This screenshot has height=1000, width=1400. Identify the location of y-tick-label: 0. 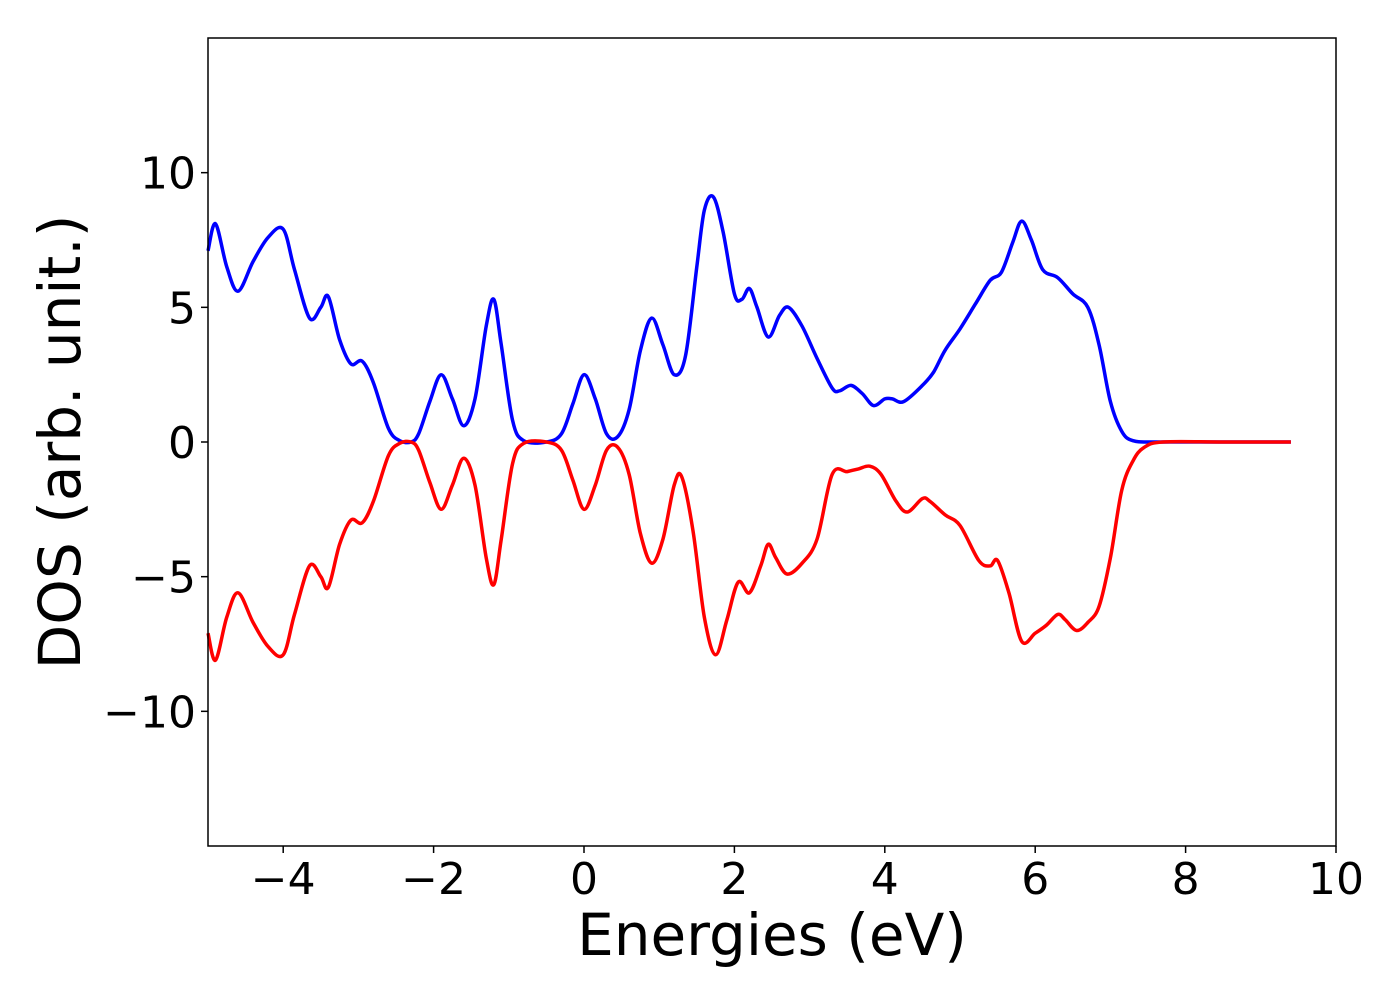
(182, 443).